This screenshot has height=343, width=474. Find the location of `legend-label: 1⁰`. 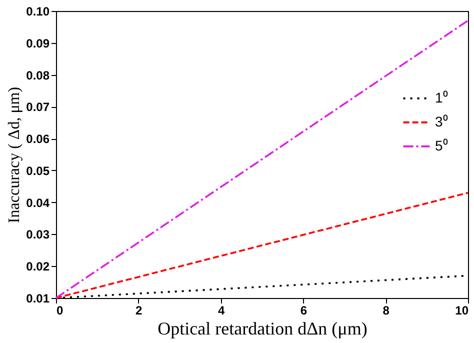

legend-label: 1⁰ is located at coordinates (441, 97).